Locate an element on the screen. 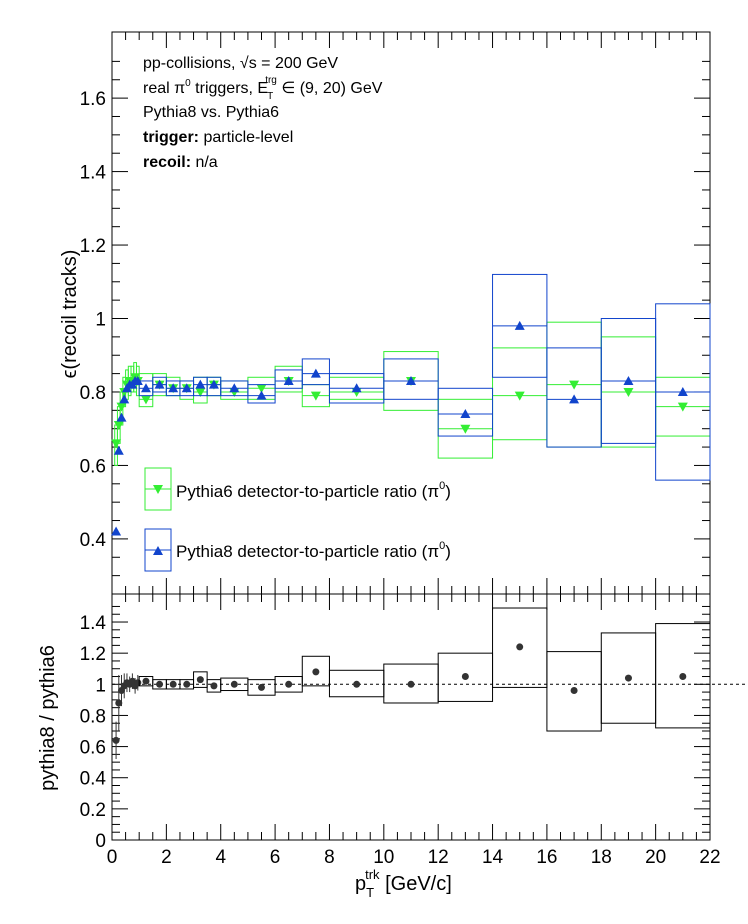 Image resolution: width=748 pixels, height=924 pixels. top-y-axis-label: ϵ(recoil tracks) is located at coordinates (70, 314).